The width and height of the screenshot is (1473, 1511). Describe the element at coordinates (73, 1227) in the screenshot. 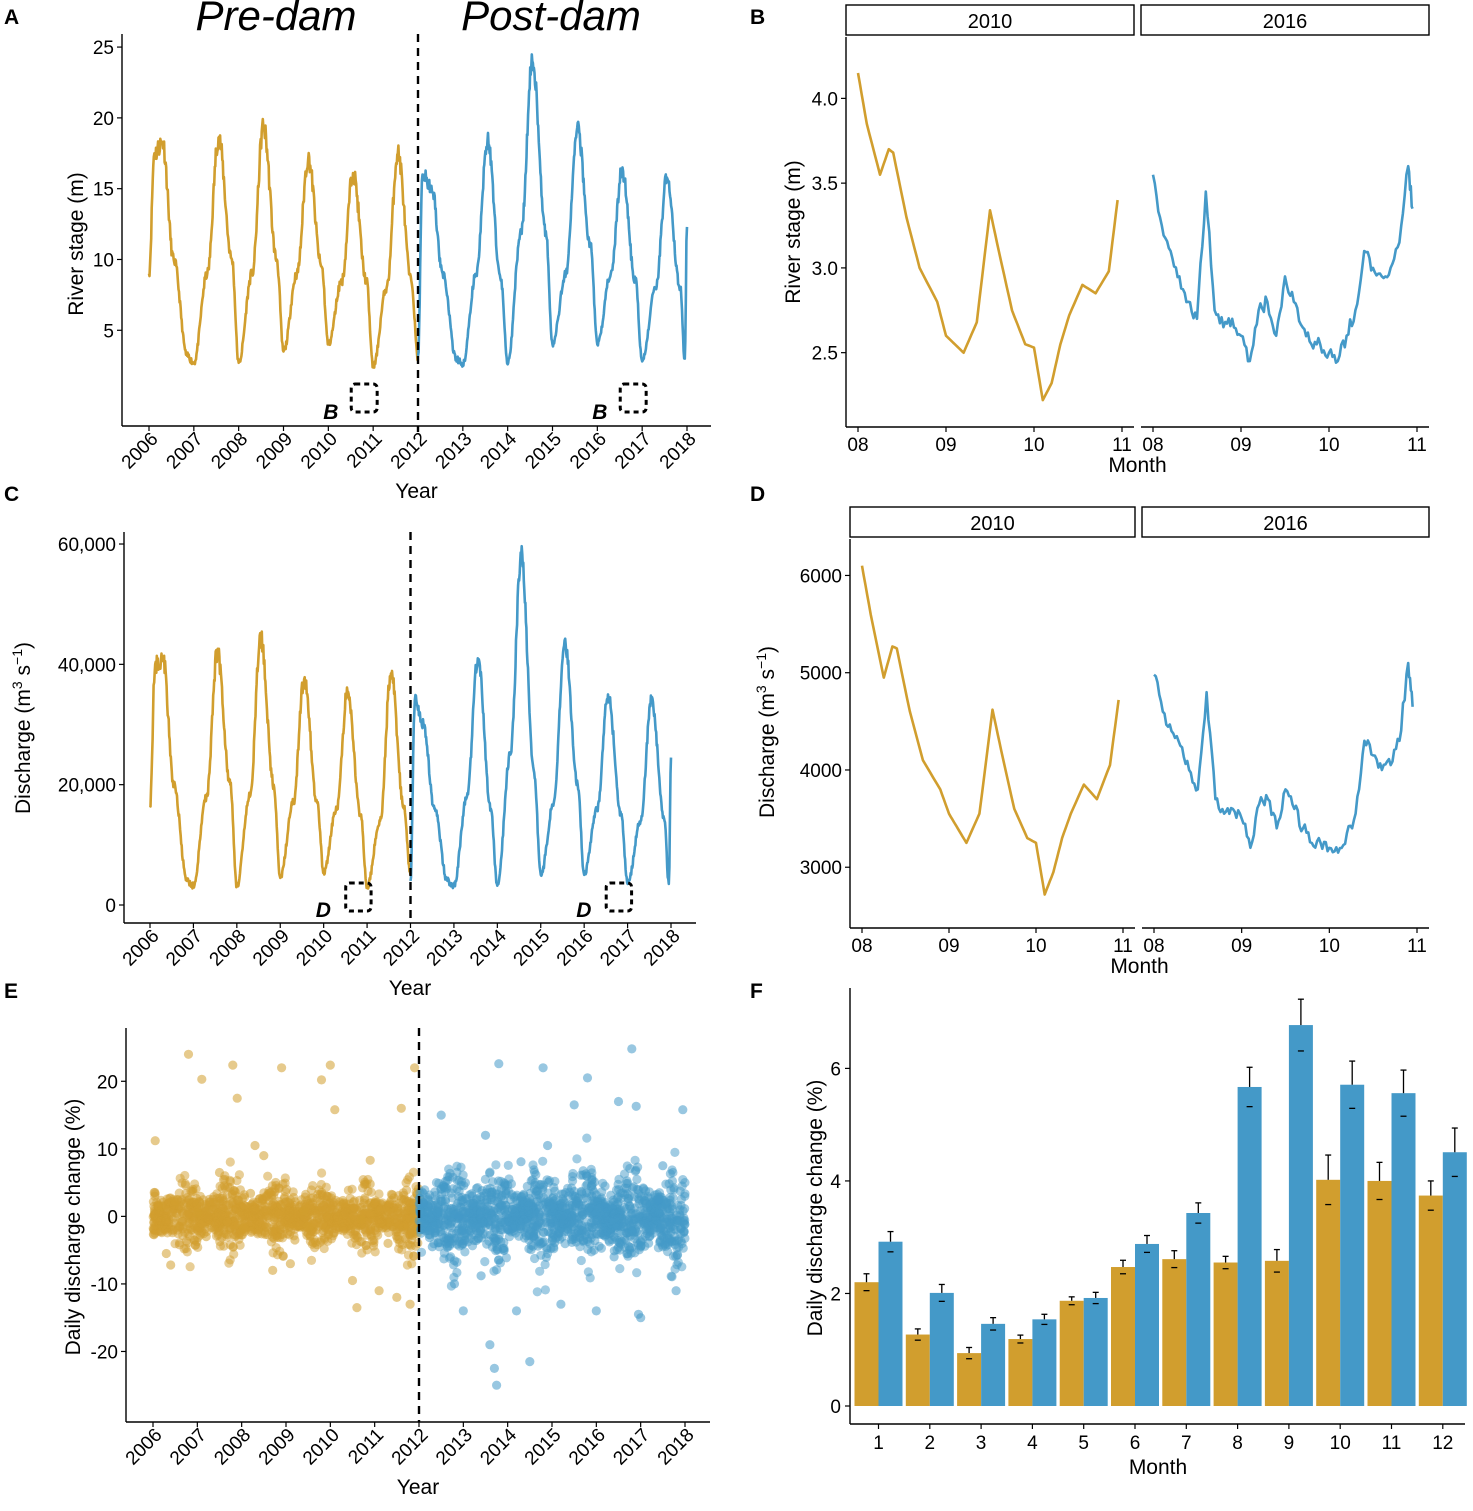

I see `y-axis-label: Daily discharge change (%)` at that location.